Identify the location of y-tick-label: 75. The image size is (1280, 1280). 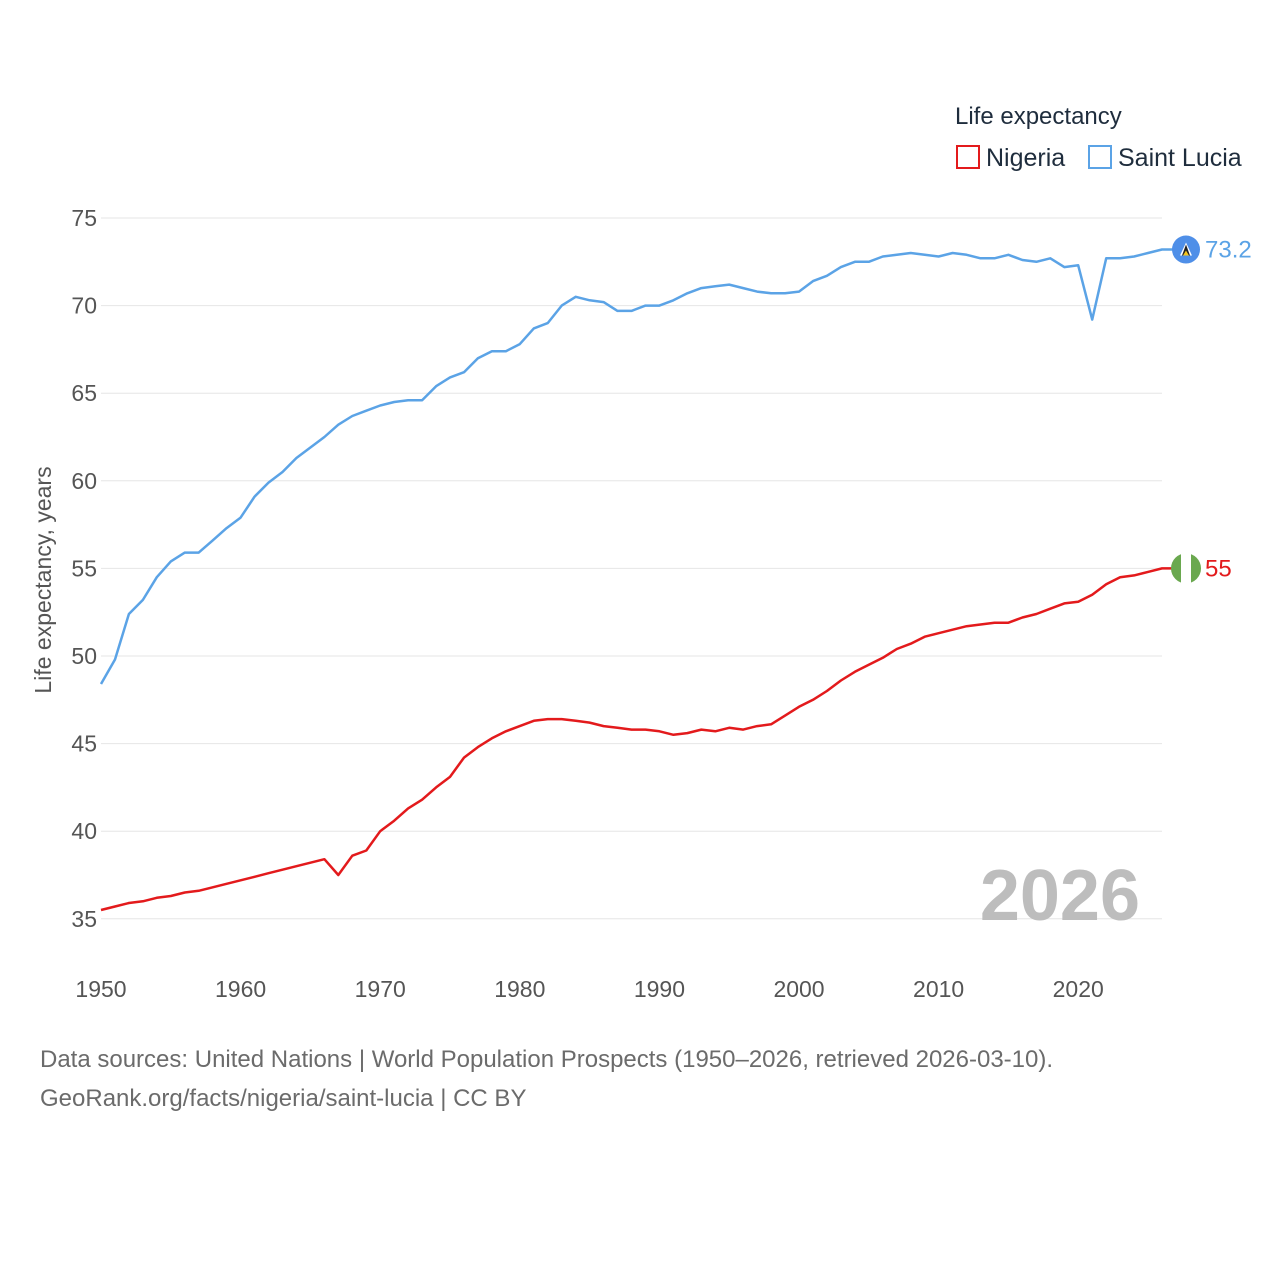
(84, 218).